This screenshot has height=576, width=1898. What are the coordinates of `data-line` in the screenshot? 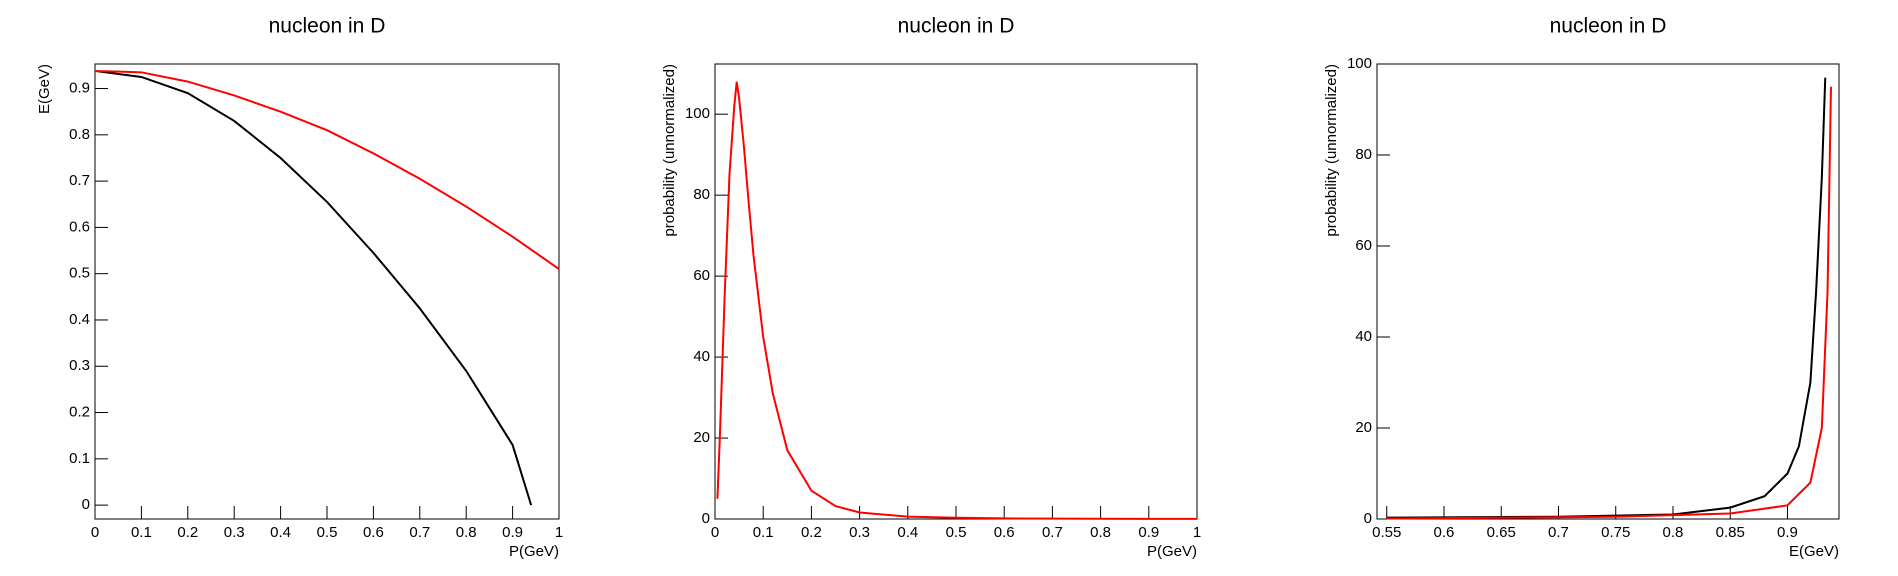 It's located at (327, 169).